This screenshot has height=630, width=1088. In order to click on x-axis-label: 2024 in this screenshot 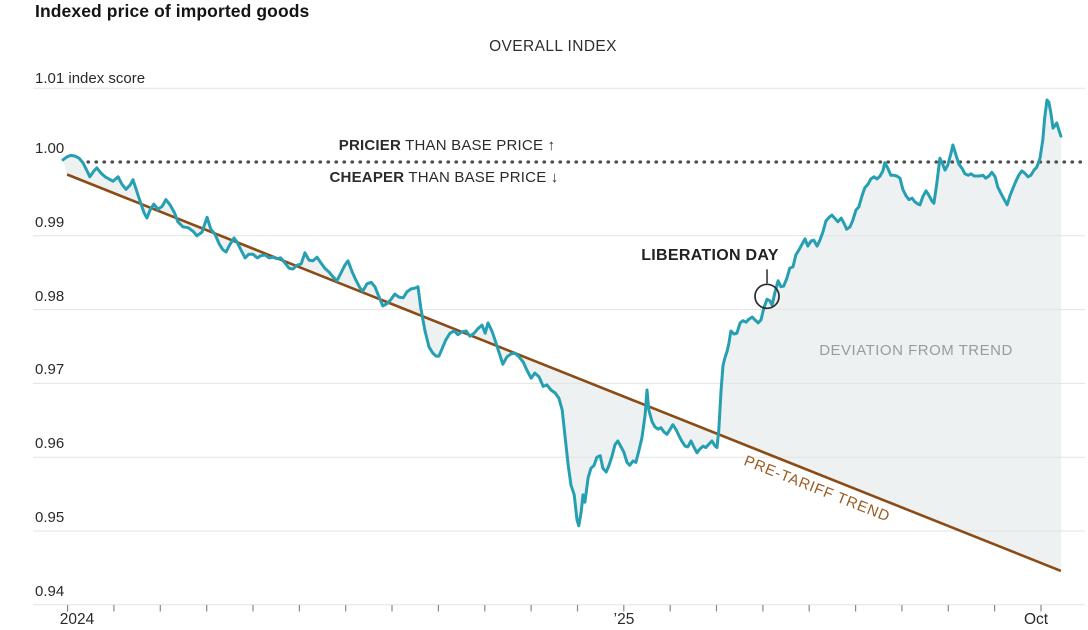, I will do `click(77, 619)`.